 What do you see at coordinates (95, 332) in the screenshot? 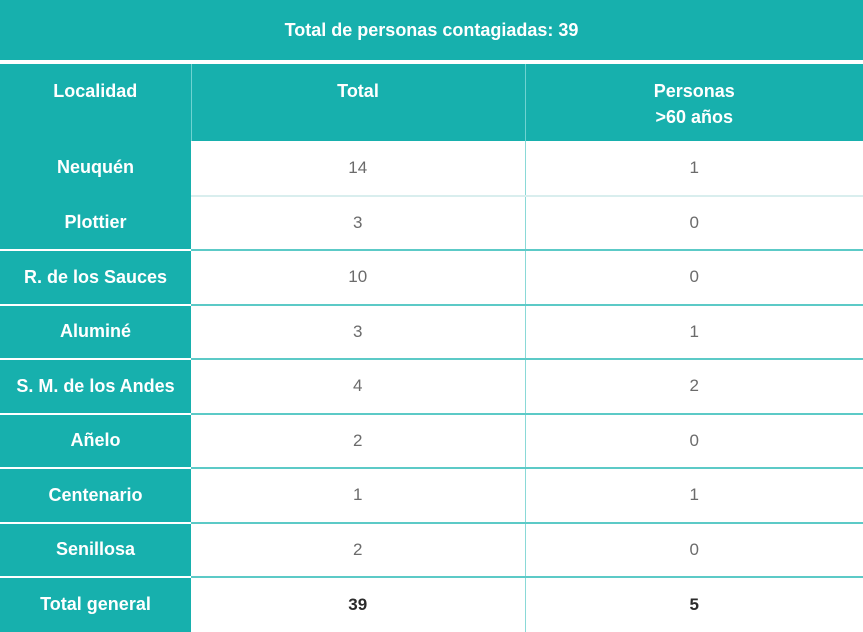
I see `cell-localidad: Aluminé` at bounding box center [95, 332].